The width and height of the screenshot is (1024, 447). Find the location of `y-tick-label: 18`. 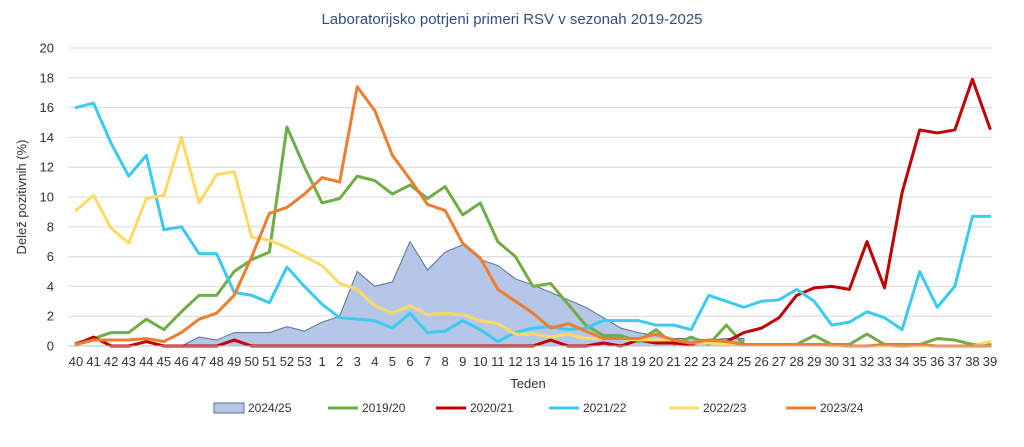

y-tick-label: 18 is located at coordinates (47, 77).